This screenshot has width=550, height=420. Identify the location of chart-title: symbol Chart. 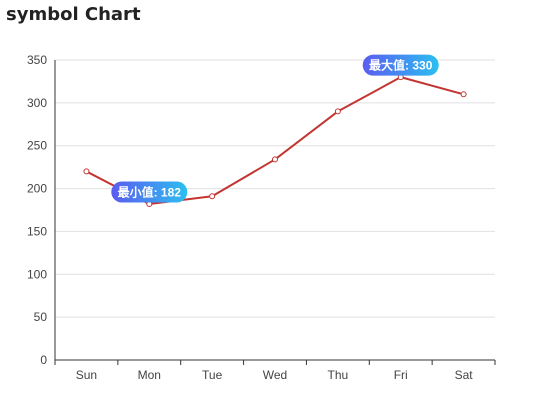
(73, 14).